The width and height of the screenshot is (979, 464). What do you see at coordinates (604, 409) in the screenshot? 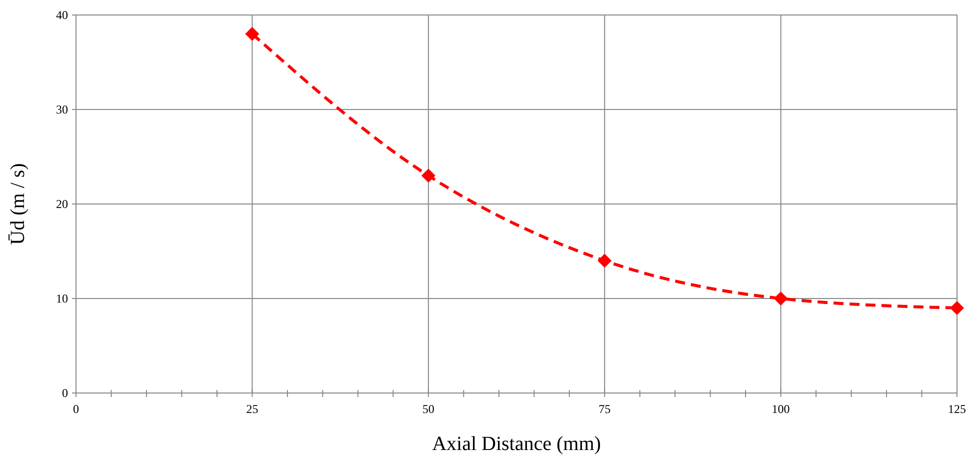
I see `x-tick-label: 75` at bounding box center [604, 409].